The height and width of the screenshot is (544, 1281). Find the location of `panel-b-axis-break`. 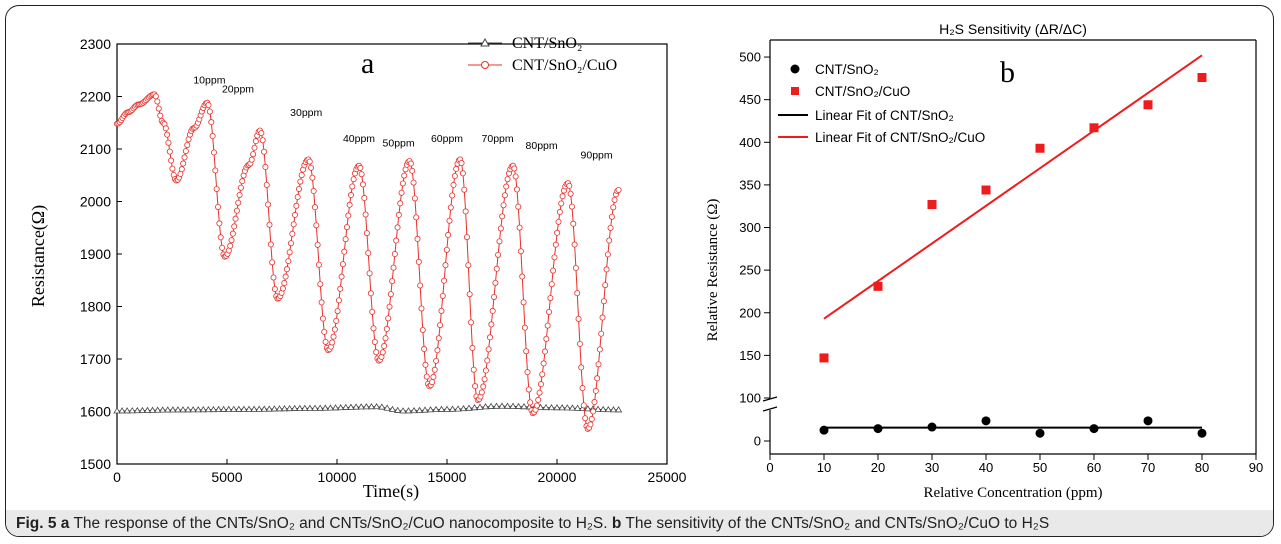

panel-b-axis-break is located at coordinates (770, 404).